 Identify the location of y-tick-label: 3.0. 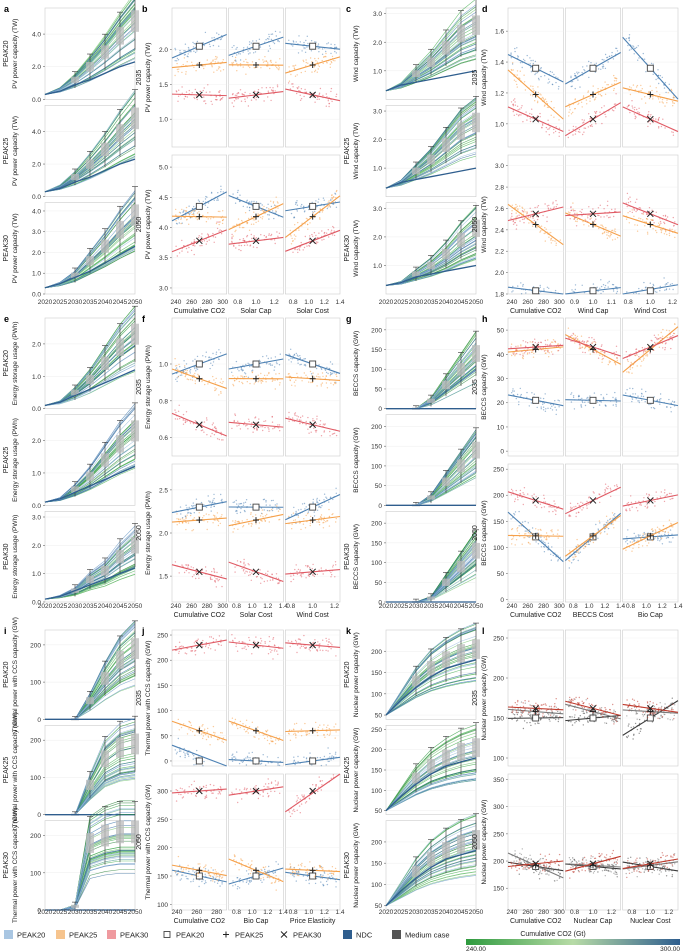
(377, 209).